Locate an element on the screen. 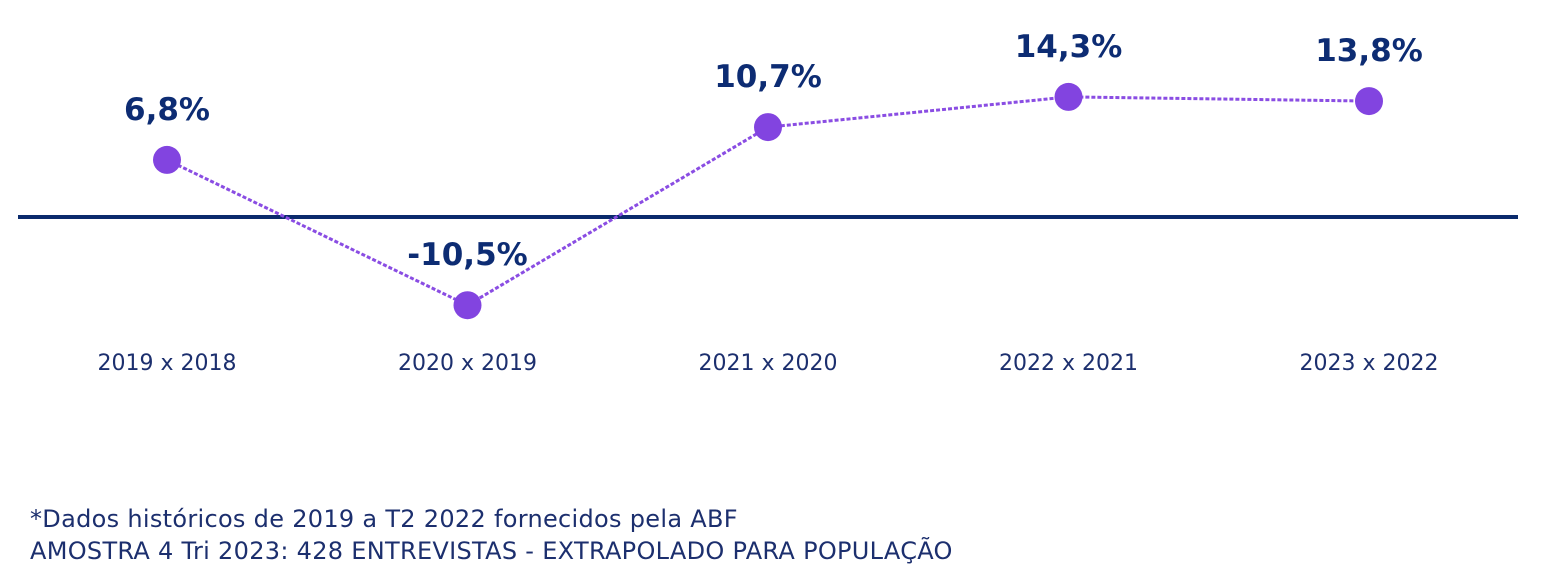 This screenshot has height=568, width=1543. category-label: 2021 x 2020 is located at coordinates (768, 363).